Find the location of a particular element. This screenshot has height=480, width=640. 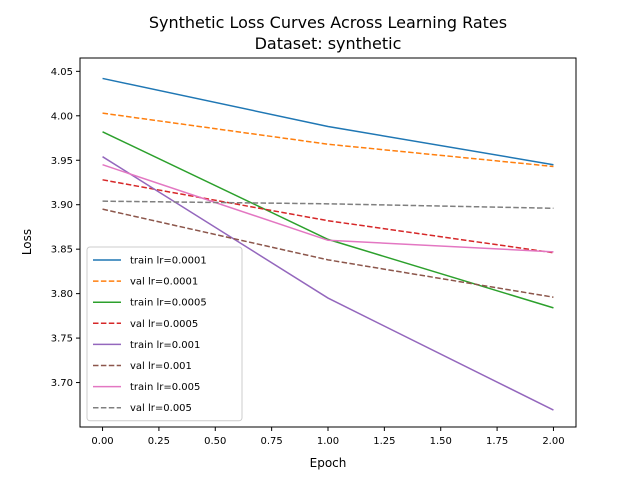

x-axis-label: Epoch is located at coordinates (328, 463).